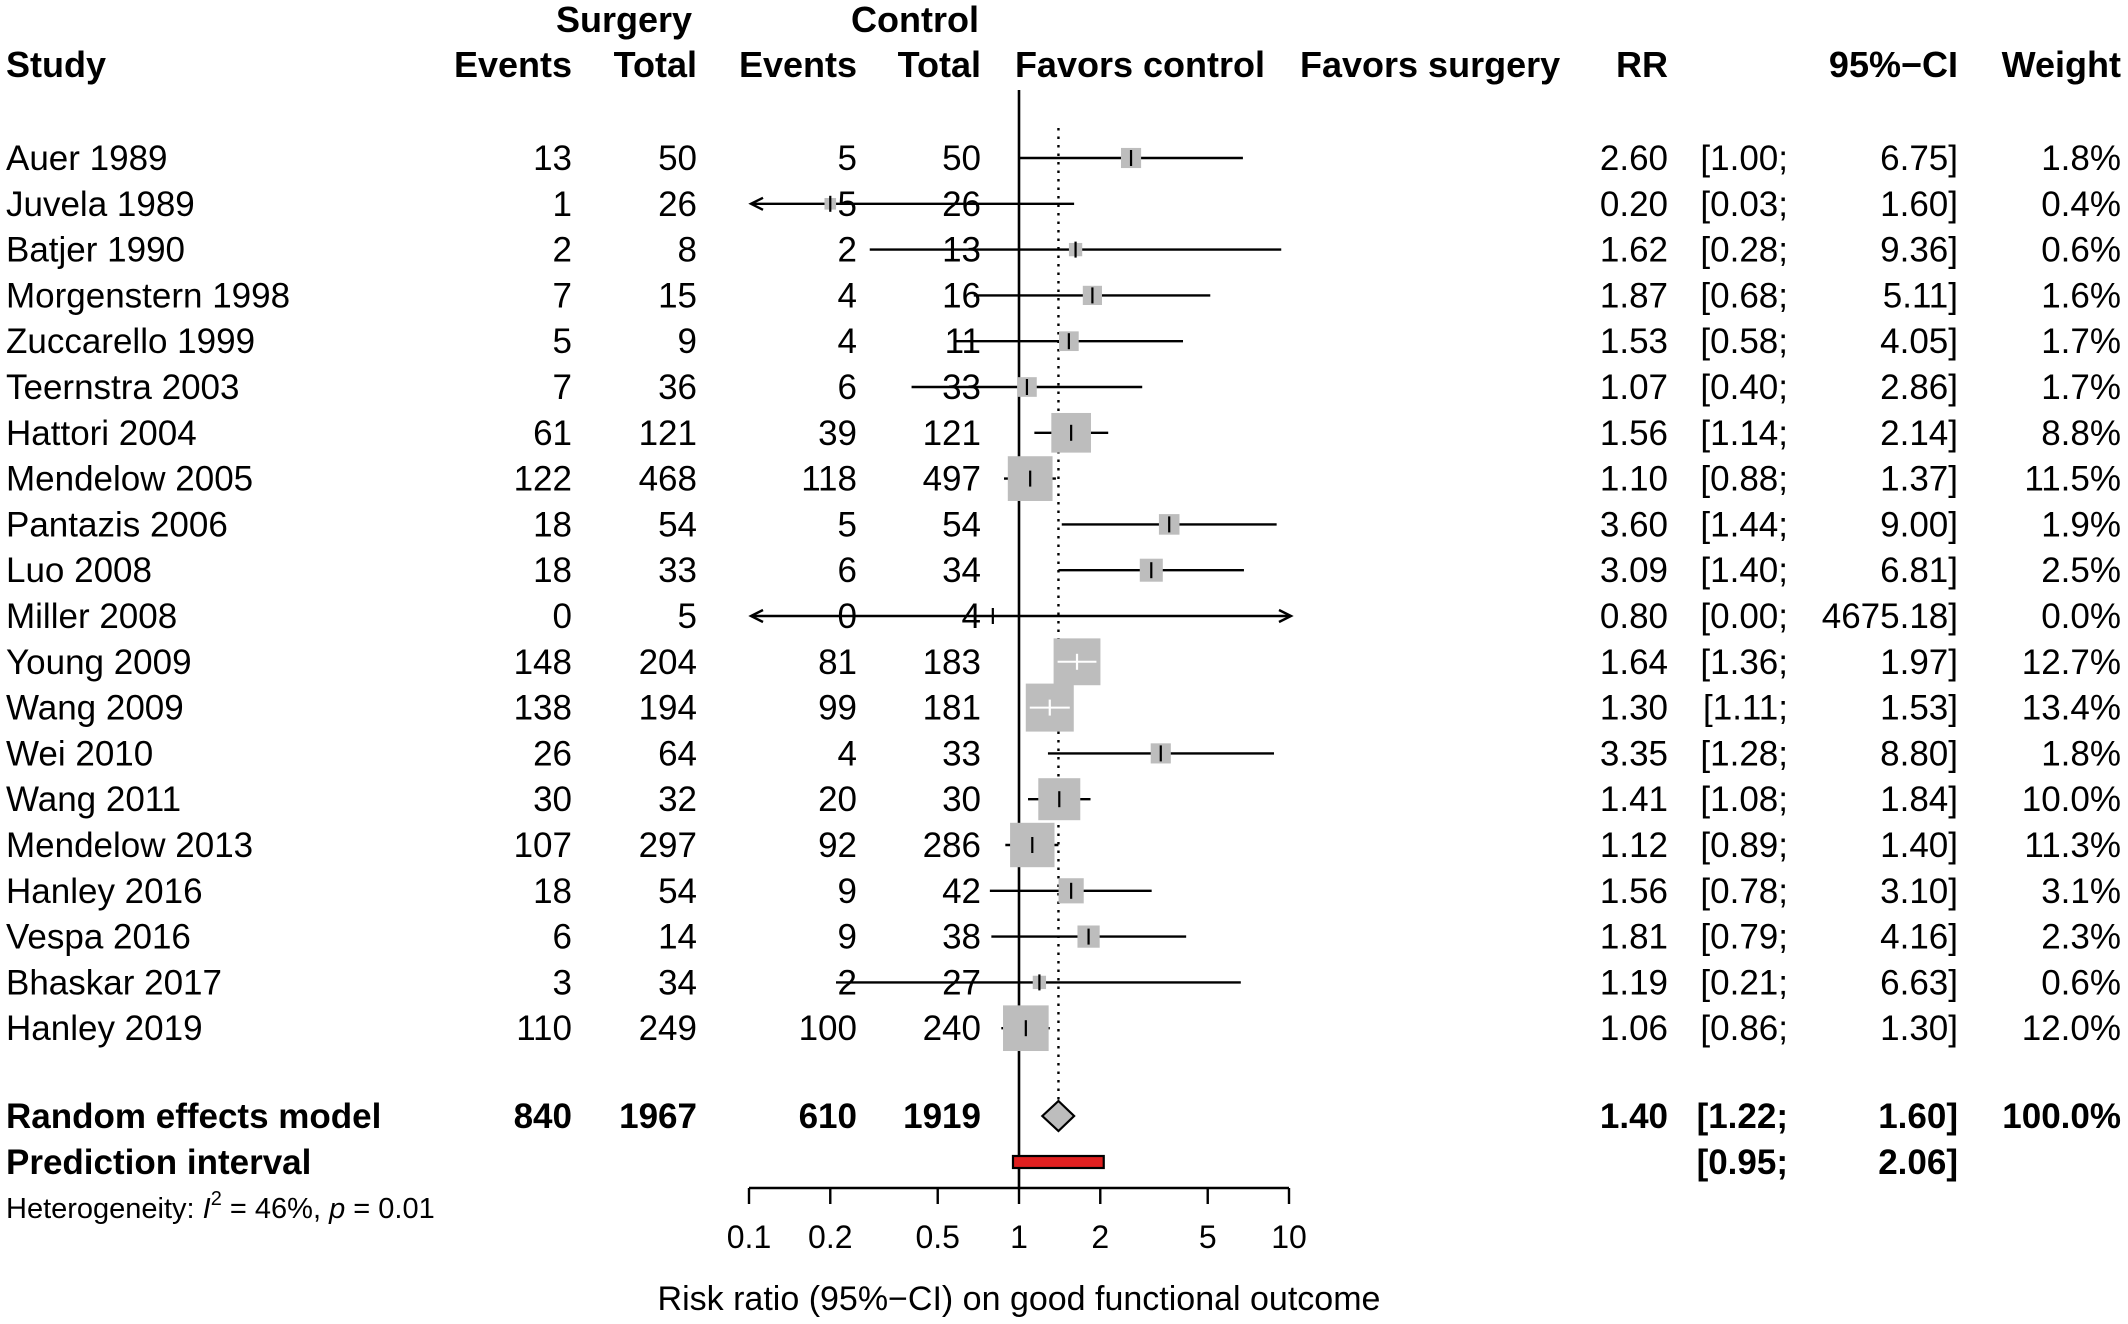  Describe the element at coordinates (562, 982) in the screenshot. I see `surgery-events: 3` at that location.